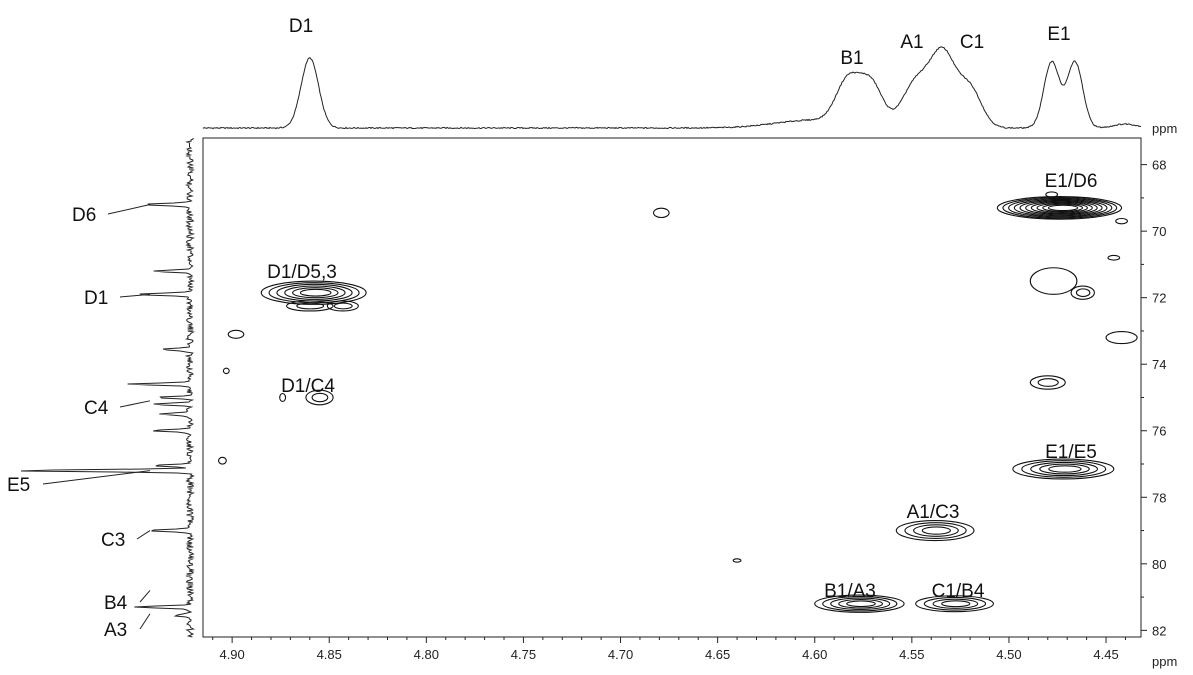 The image size is (1193, 675). I want to click on left-peak-label: C3, so click(113, 540).